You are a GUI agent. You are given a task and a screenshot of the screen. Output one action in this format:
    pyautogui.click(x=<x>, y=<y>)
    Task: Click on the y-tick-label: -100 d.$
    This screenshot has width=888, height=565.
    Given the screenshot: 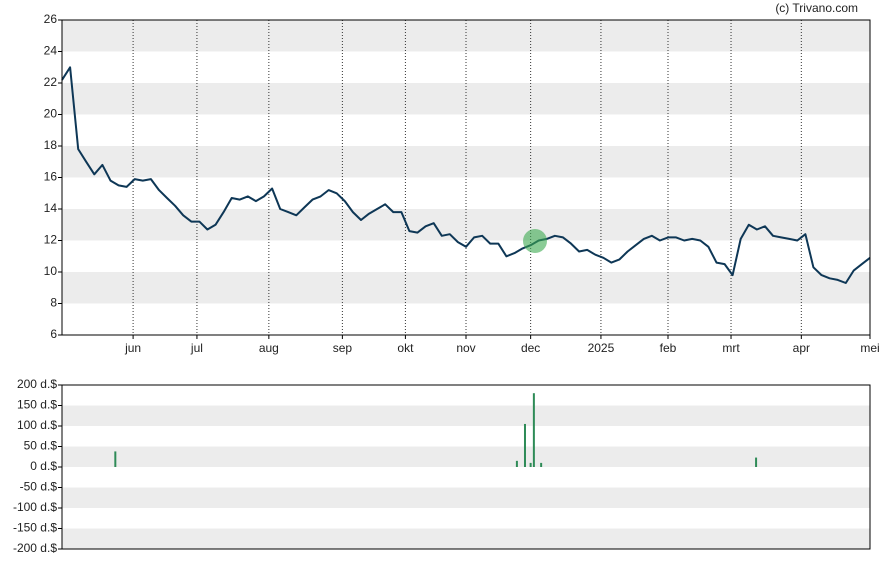 What is the action you would take?
    pyautogui.click(x=35, y=507)
    